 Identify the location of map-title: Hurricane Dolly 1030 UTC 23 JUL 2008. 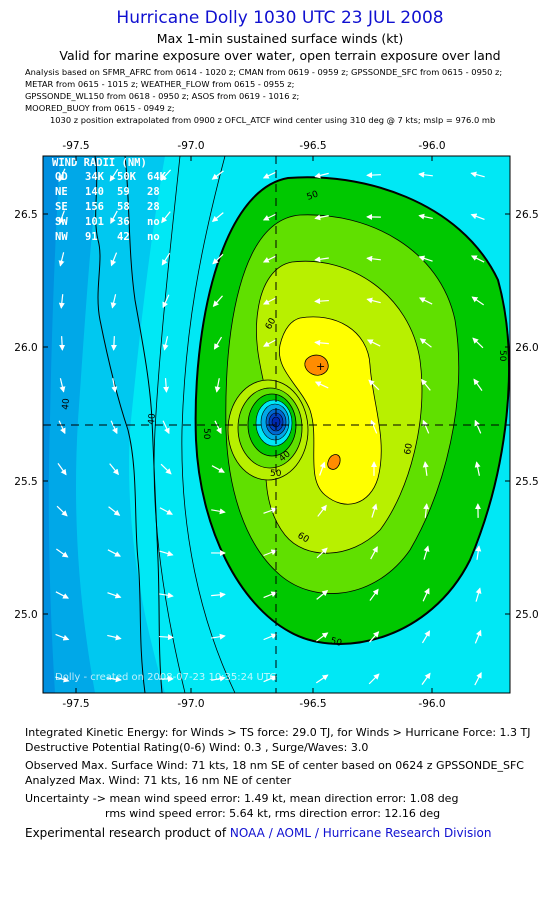
(280, 18).